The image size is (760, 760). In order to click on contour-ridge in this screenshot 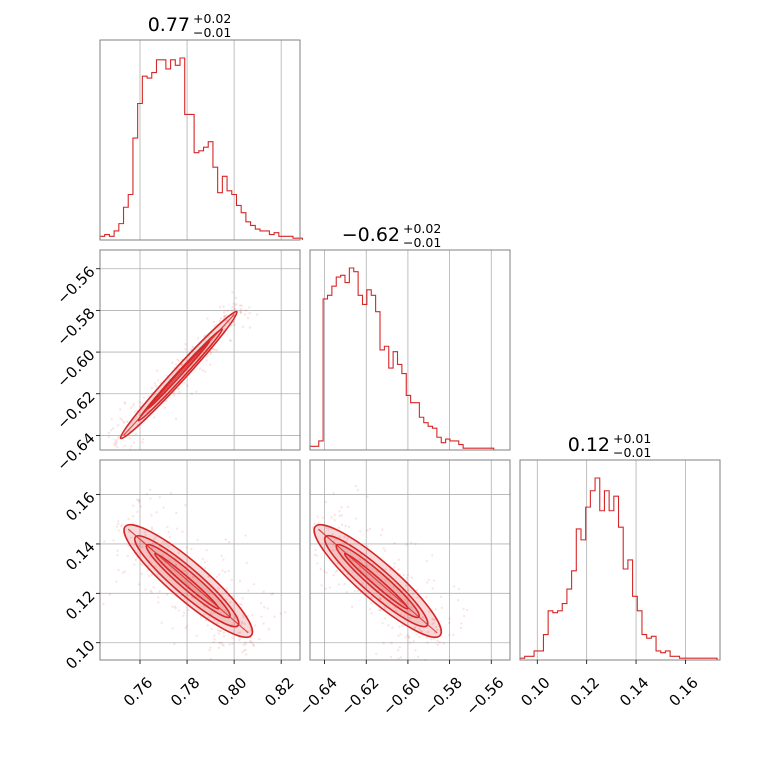, I will do `click(188, 581)`.